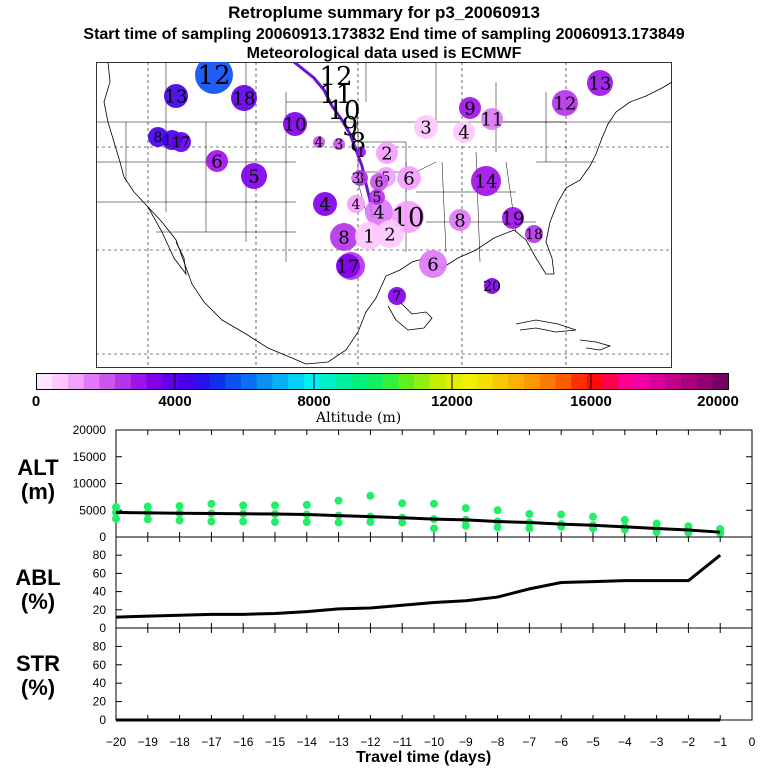  I want to click on x-tick-label: −10, so click(434, 742).